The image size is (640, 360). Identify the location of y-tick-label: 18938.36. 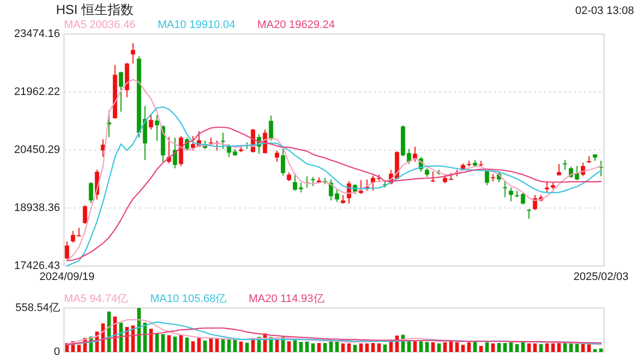
(37, 208).